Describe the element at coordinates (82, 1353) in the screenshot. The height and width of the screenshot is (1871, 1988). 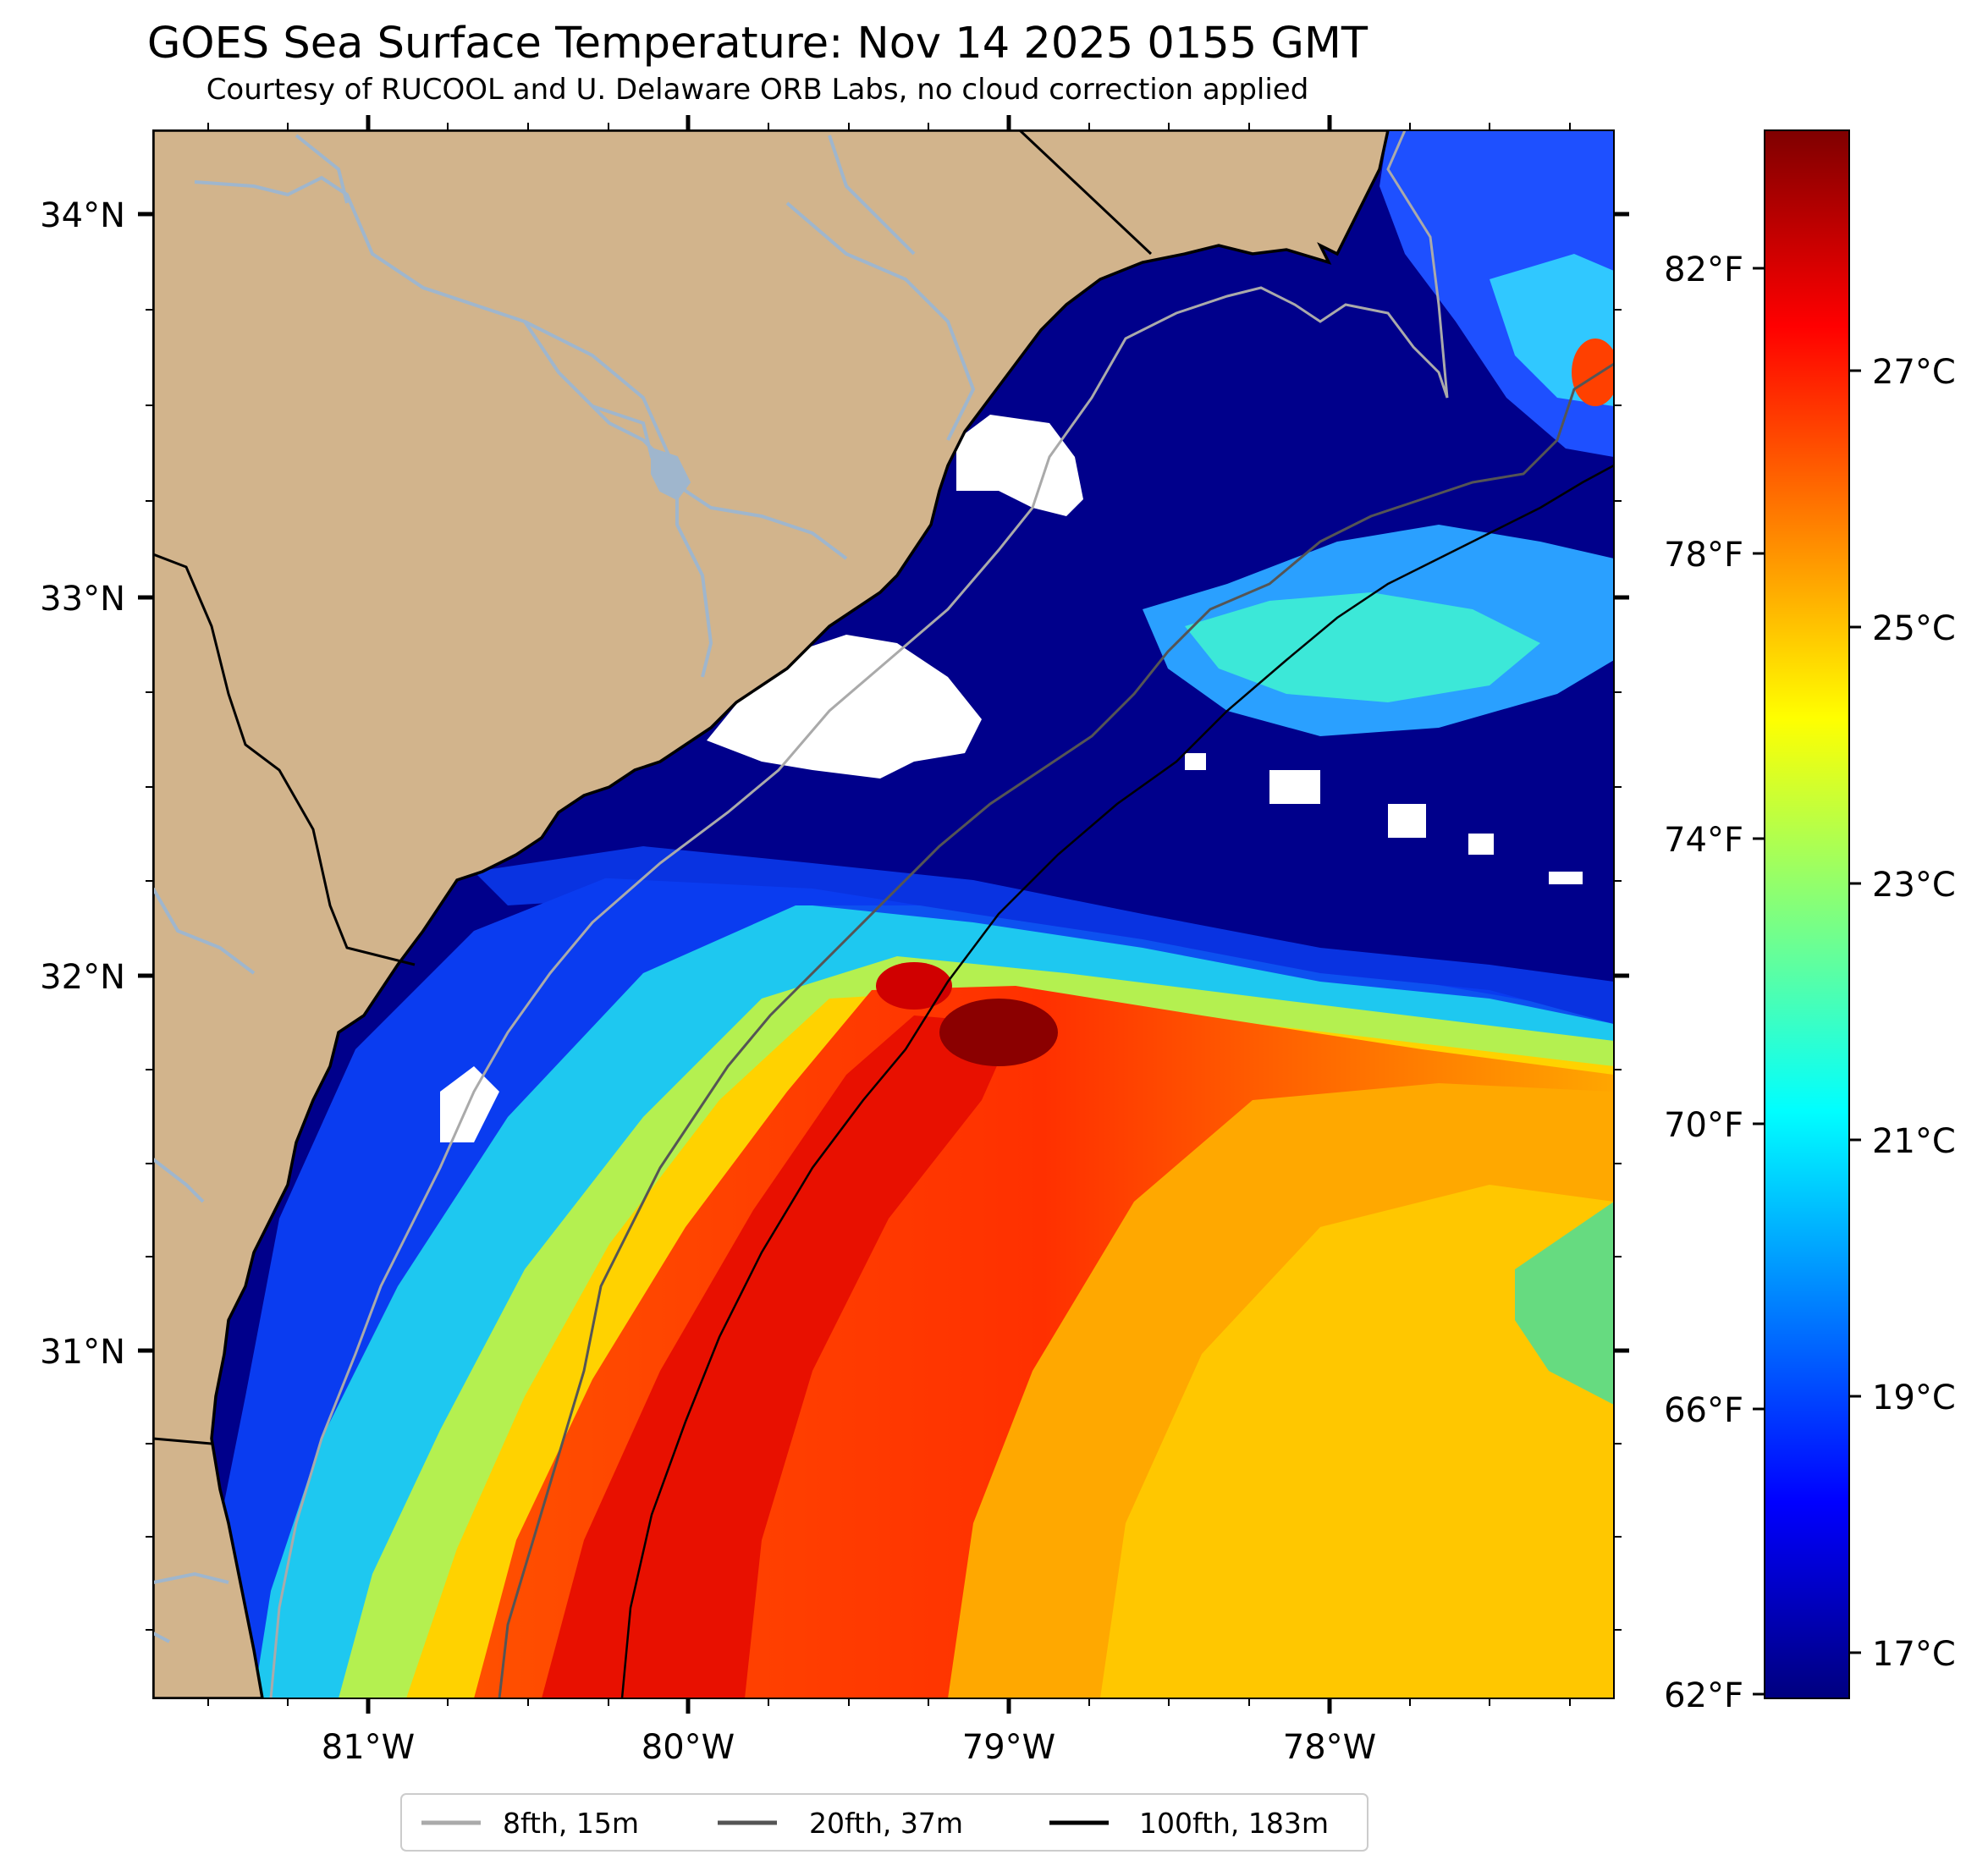
I see `lat-label-31n: 31°N` at that location.